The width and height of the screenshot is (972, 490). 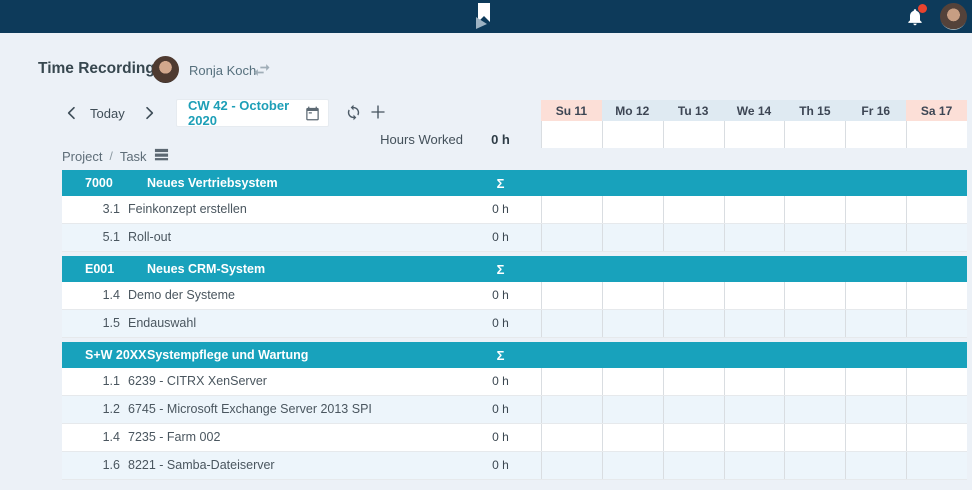 I want to click on task-row: 1.4 7235 - Farm 002 0 h, so click(x=514, y=438).